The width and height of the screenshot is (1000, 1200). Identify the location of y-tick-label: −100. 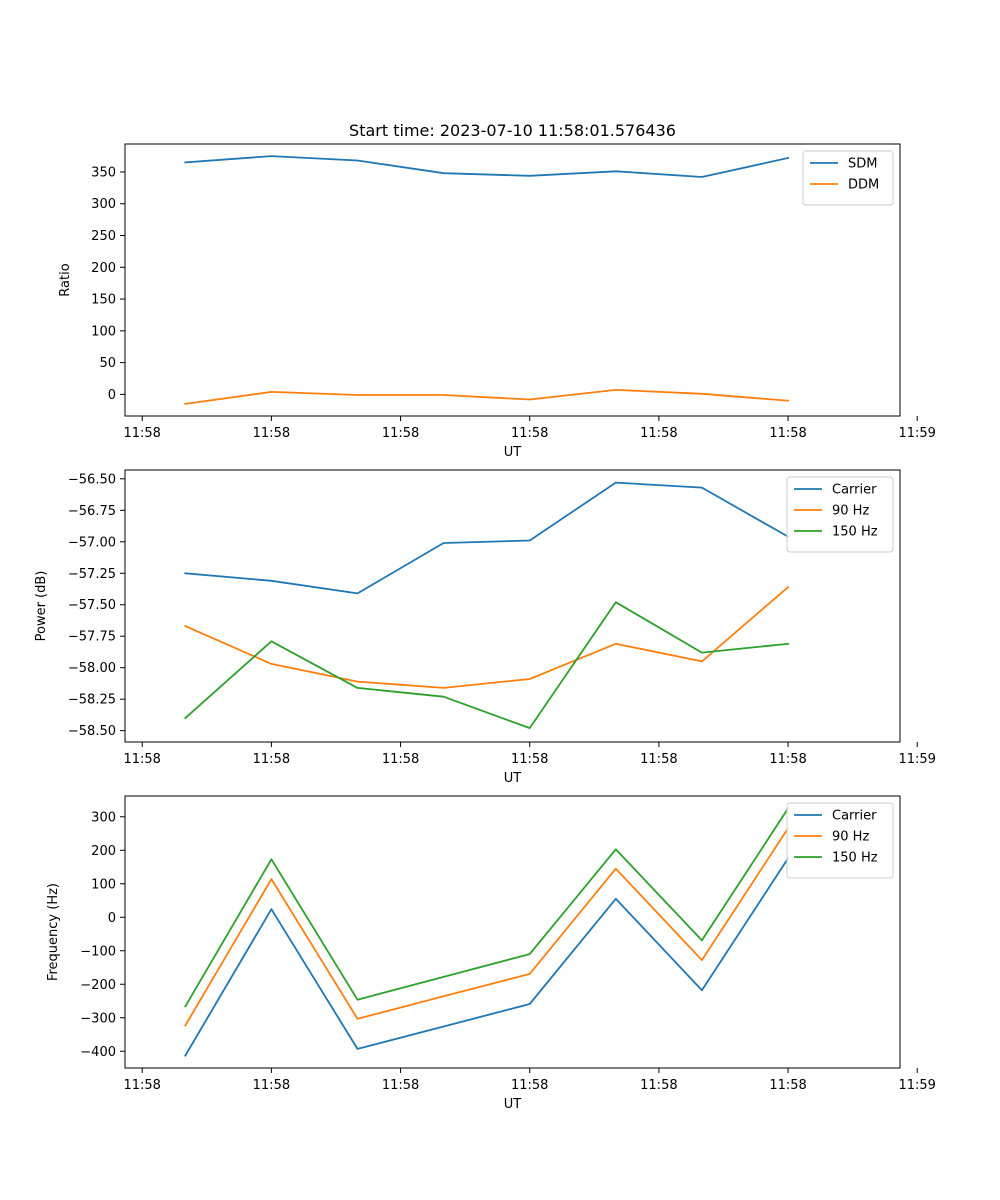
(98, 951).